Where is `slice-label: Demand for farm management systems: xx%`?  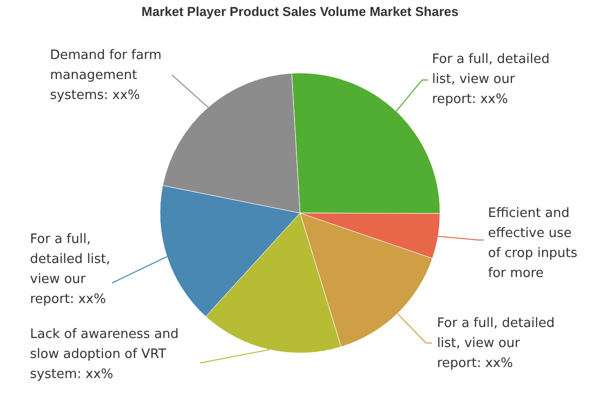
slice-label: Demand for farm management systems: xx% is located at coordinates (106, 75).